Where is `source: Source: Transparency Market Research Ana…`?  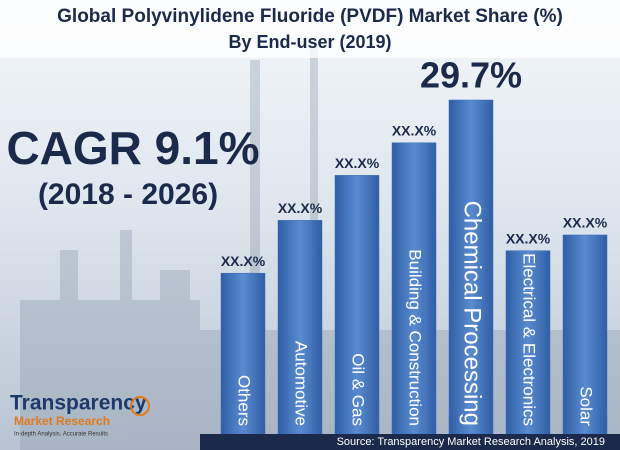 source: Source: Transparency Market Research Ana… is located at coordinates (471, 442).